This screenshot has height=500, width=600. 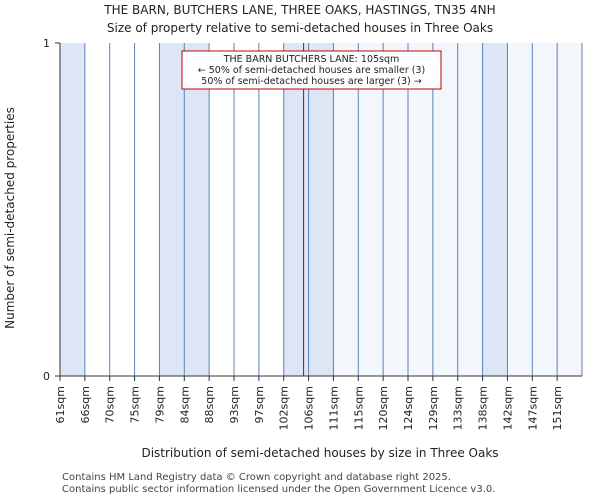 What do you see at coordinates (159, 404) in the screenshot?
I see `x-tick-label: 79sqm` at bounding box center [159, 404].